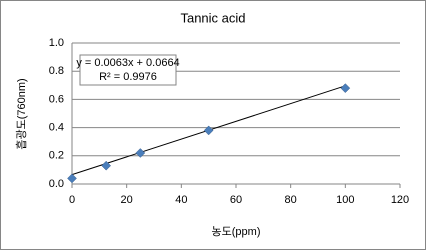 The width and height of the screenshot is (426, 250). Describe the element at coordinates (56, 43) in the screenshot. I see `y-tick-label: 1.0` at that location.